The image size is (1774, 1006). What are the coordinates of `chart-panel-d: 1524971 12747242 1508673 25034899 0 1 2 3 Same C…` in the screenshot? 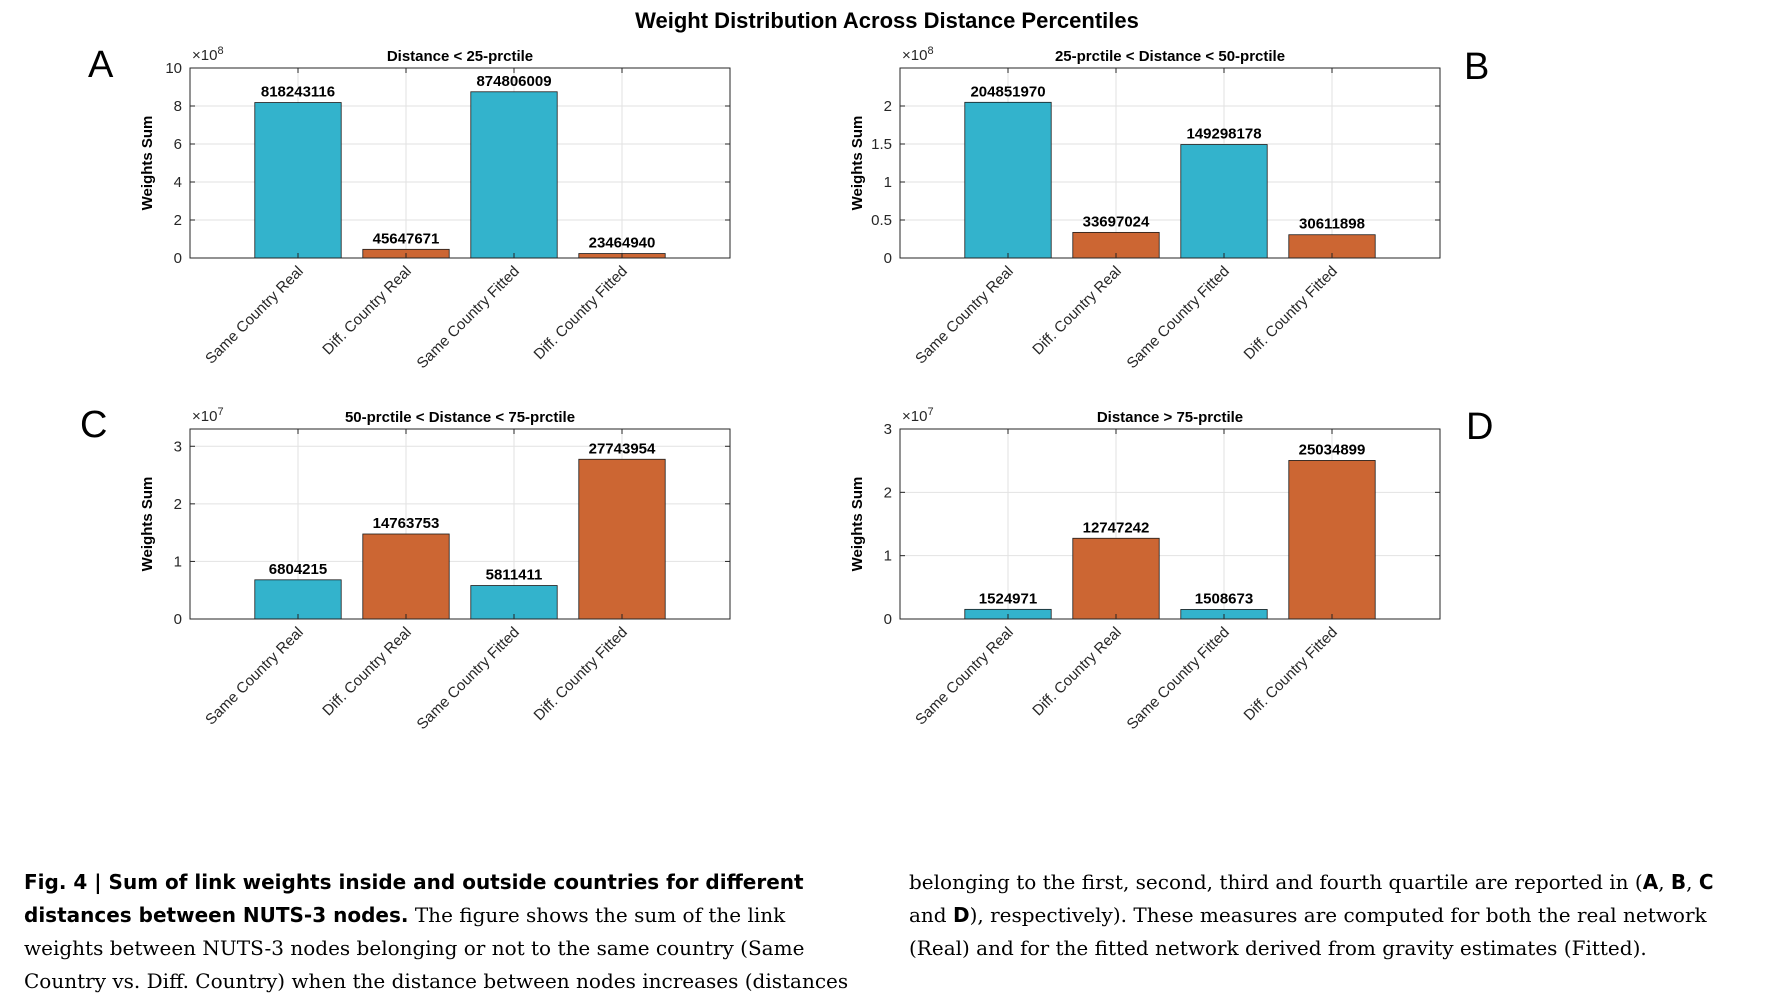 It's located at (1145, 569).